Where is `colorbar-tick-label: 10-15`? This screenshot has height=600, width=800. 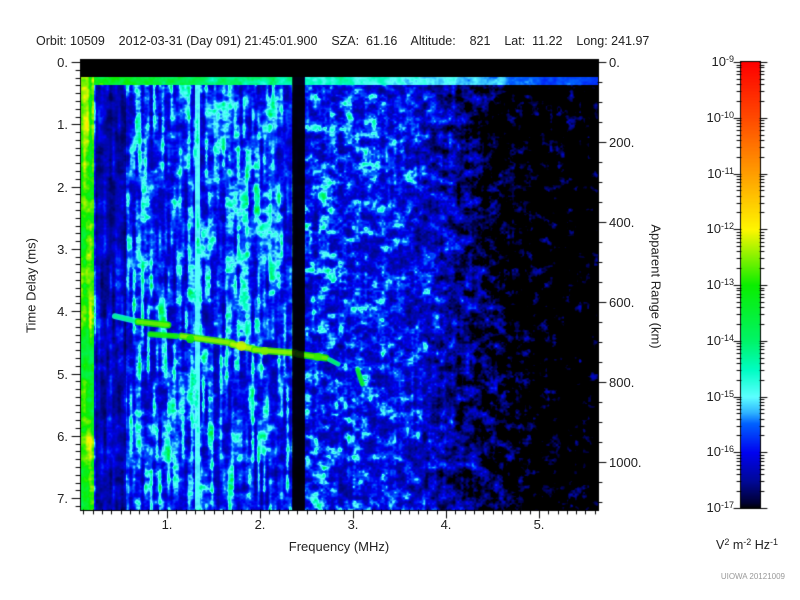 colorbar-tick-label: 10-15 is located at coordinates (720, 396).